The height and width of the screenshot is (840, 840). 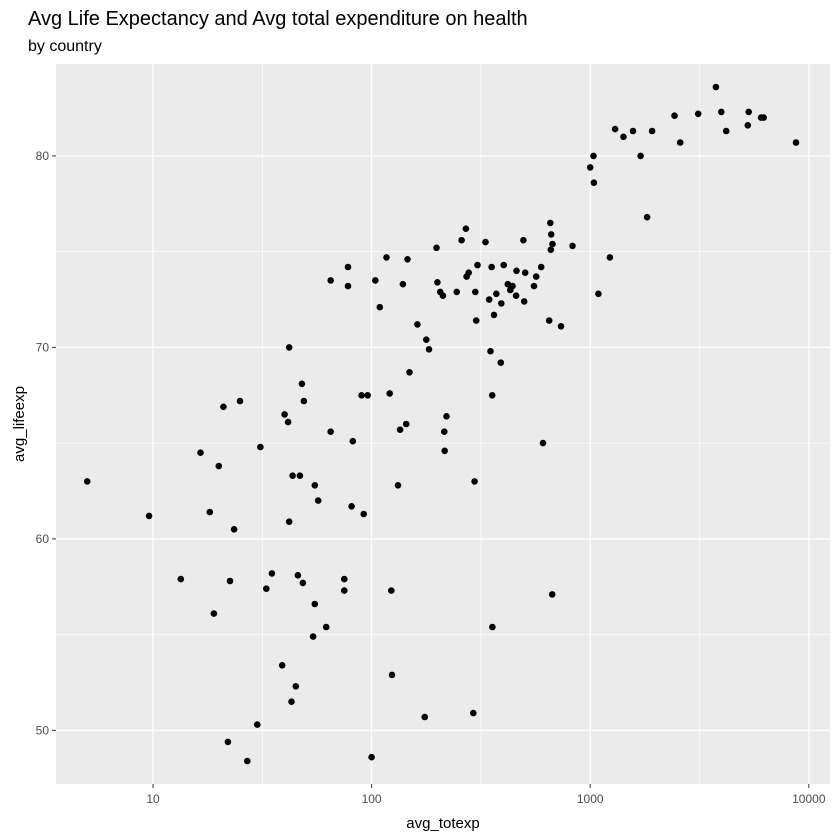 What do you see at coordinates (372, 799) in the screenshot?
I see `x-tick-label: 100` at bounding box center [372, 799].